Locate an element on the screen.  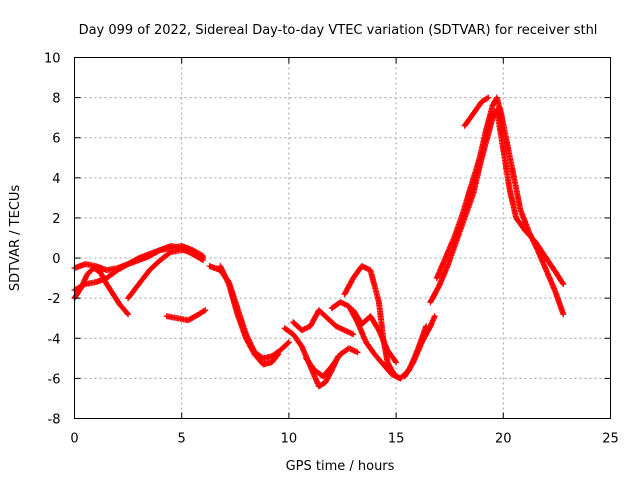
y-axis-title: SDTVAR / TECUs is located at coordinates (15, 238).